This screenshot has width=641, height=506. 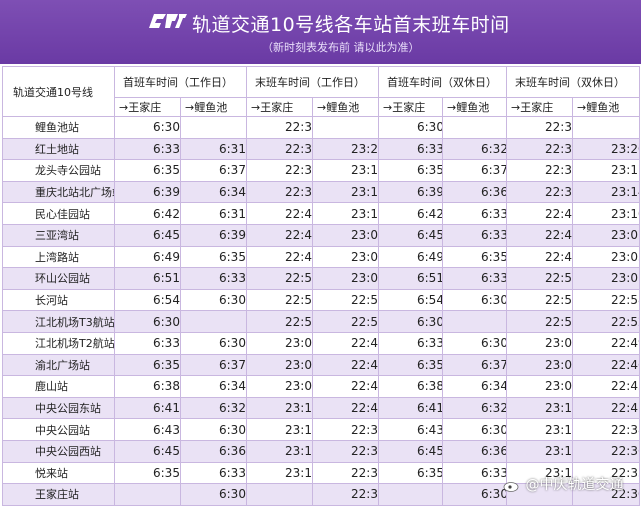 What do you see at coordinates (563, 484) in the screenshot?
I see `watermark: @中庆轨道交通` at bounding box center [563, 484].